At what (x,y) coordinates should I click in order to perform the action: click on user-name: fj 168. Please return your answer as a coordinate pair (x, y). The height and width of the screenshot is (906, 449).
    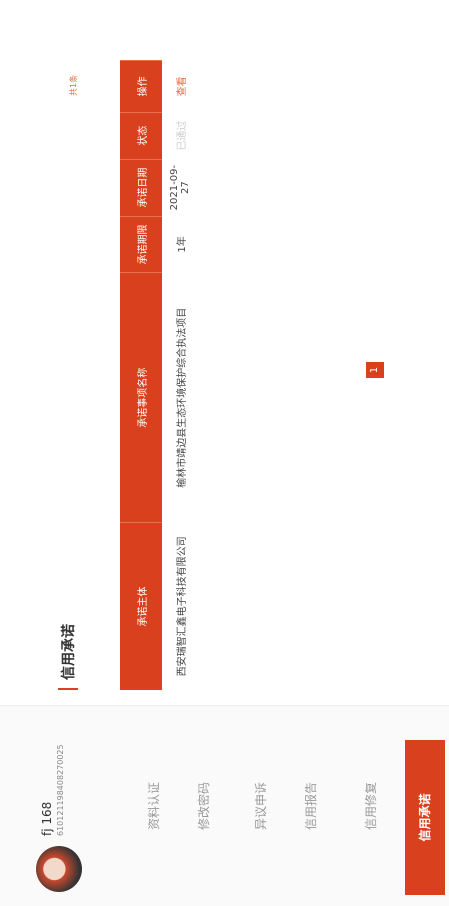
    Looking at the image, I should click on (47, 818).